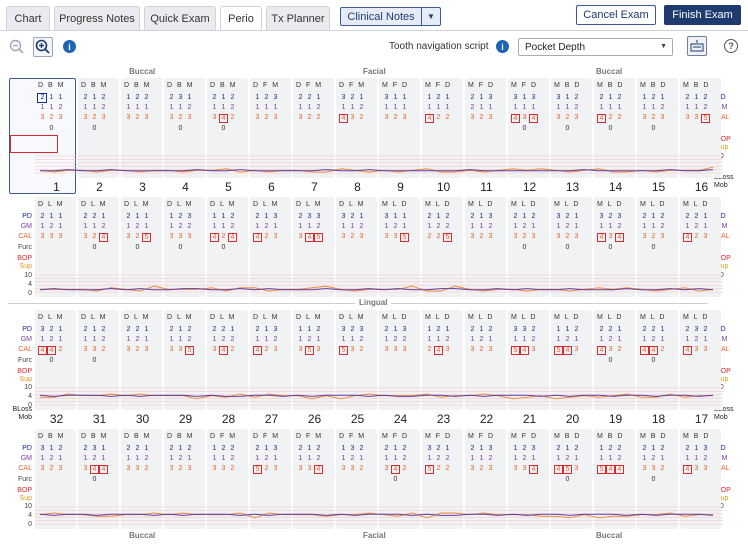 Image resolution: width=748 pixels, height=544 pixels. Describe the element at coordinates (34, 144) in the screenshot. I see `bop-selected-box` at that location.